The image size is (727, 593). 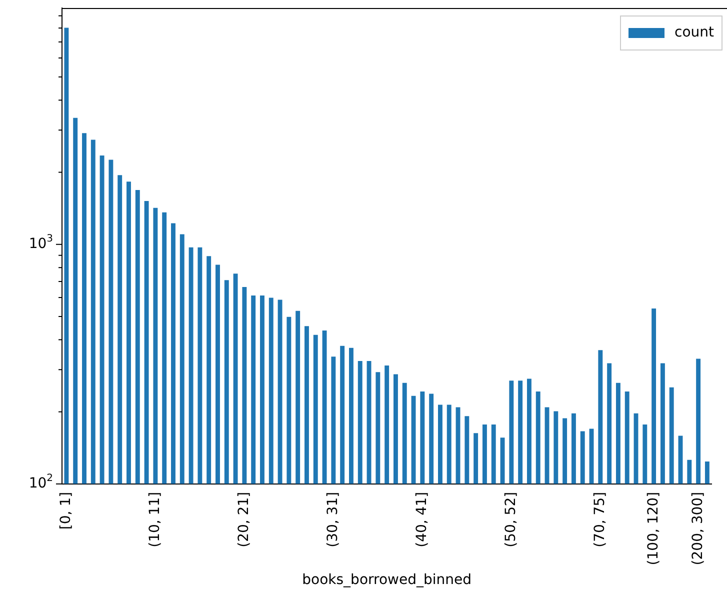 I want to click on x-tick-label: (30, 31], so click(x=333, y=520).